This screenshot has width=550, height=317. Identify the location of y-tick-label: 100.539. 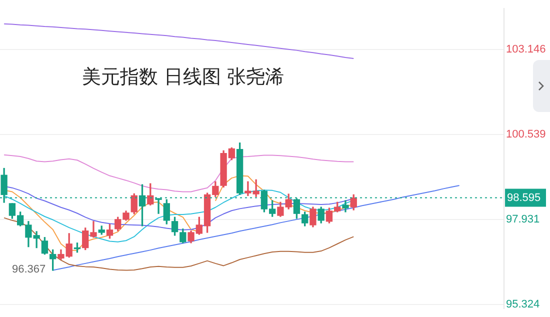
(526, 134).